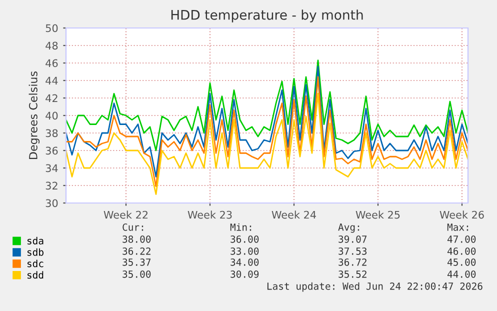  I want to click on text: 35.52, so click(352, 274).